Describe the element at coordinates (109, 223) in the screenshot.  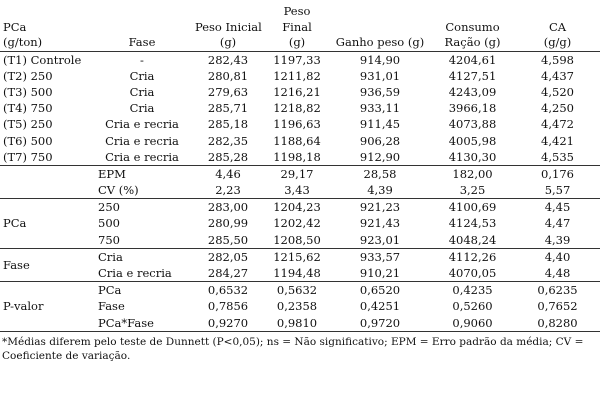
I see `cell: 500` at that location.